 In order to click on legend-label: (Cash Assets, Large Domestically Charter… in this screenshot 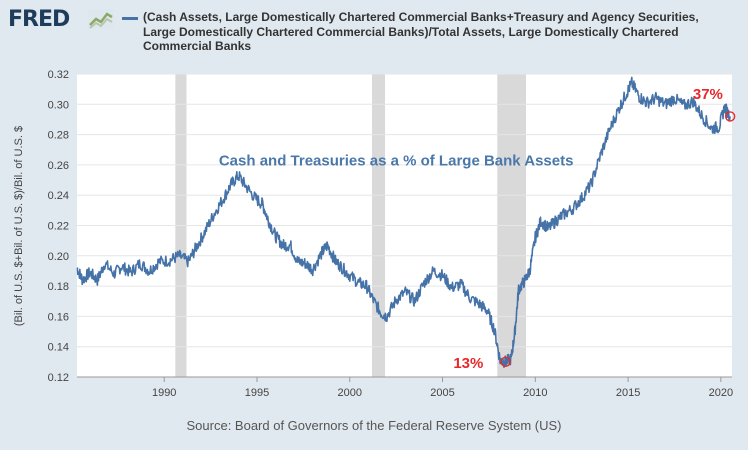, I will do `click(421, 31)`.